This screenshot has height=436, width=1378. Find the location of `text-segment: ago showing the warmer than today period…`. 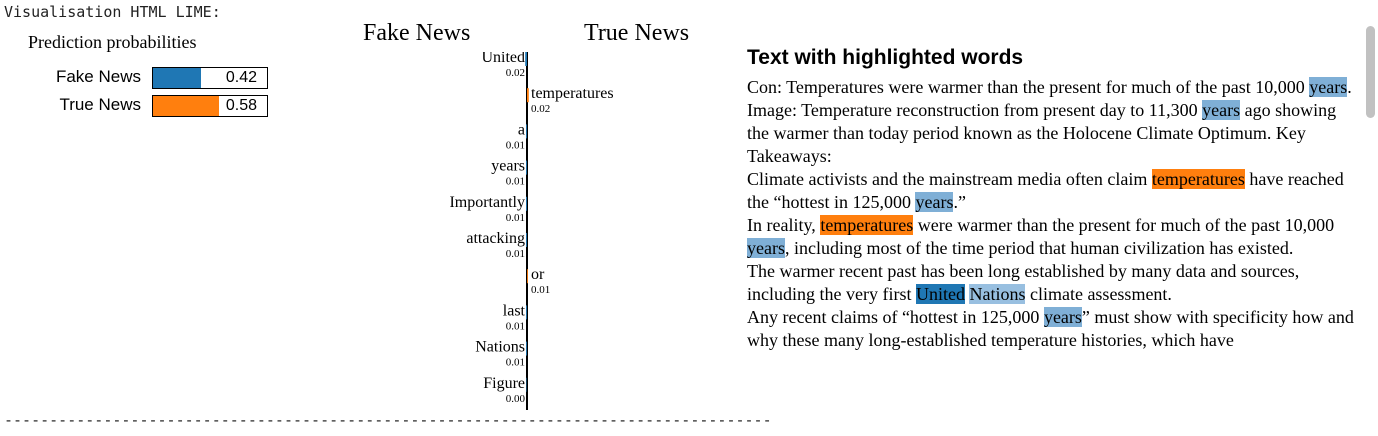

text-segment: ago showing the warmer than today period… is located at coordinates (1042, 133).